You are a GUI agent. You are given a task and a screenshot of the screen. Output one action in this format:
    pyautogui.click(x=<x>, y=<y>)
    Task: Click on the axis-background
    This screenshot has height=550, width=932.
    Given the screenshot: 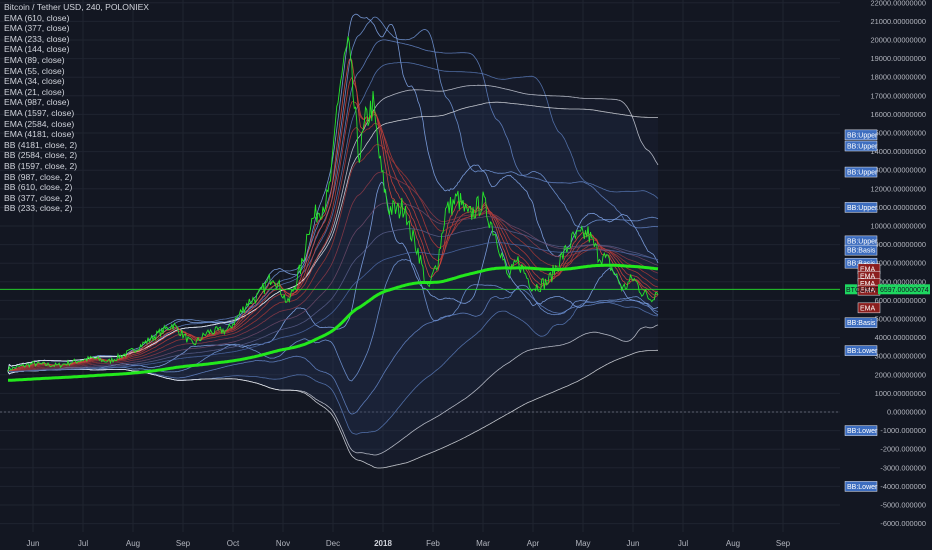 What is the action you would take?
    pyautogui.click(x=904, y=275)
    